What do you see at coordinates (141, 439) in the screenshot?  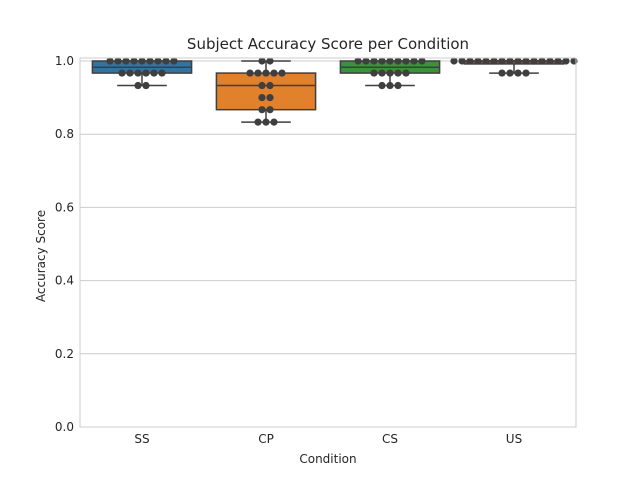 I see `x-tick-label: SS` at bounding box center [141, 439].